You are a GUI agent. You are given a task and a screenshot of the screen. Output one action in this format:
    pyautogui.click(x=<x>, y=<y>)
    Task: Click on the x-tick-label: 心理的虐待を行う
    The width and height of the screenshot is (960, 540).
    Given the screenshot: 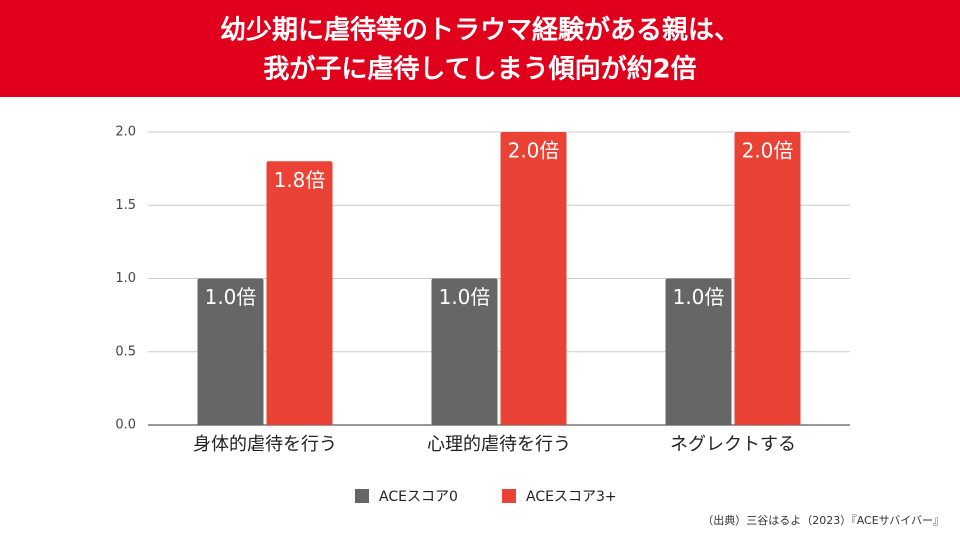 What is the action you would take?
    pyautogui.click(x=499, y=444)
    